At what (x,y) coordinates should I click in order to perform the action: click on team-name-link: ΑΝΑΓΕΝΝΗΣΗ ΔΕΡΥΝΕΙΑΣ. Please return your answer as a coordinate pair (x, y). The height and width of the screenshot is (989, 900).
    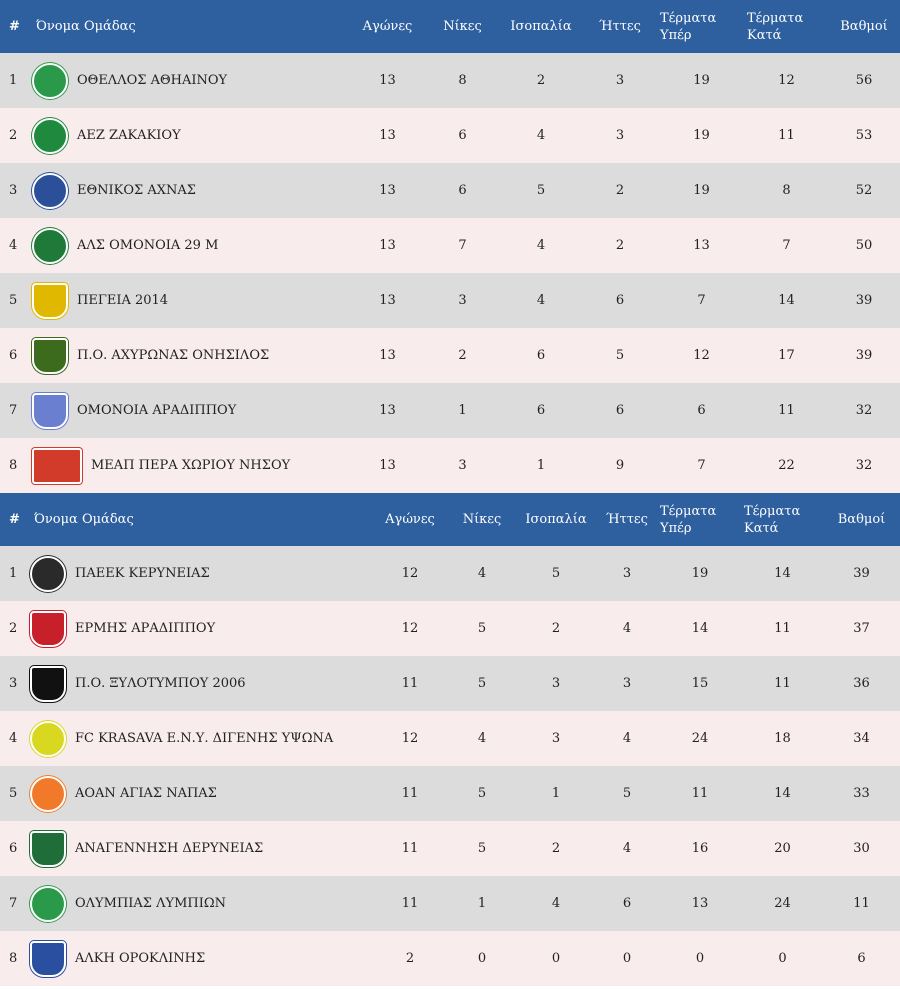
    Looking at the image, I should click on (169, 848).